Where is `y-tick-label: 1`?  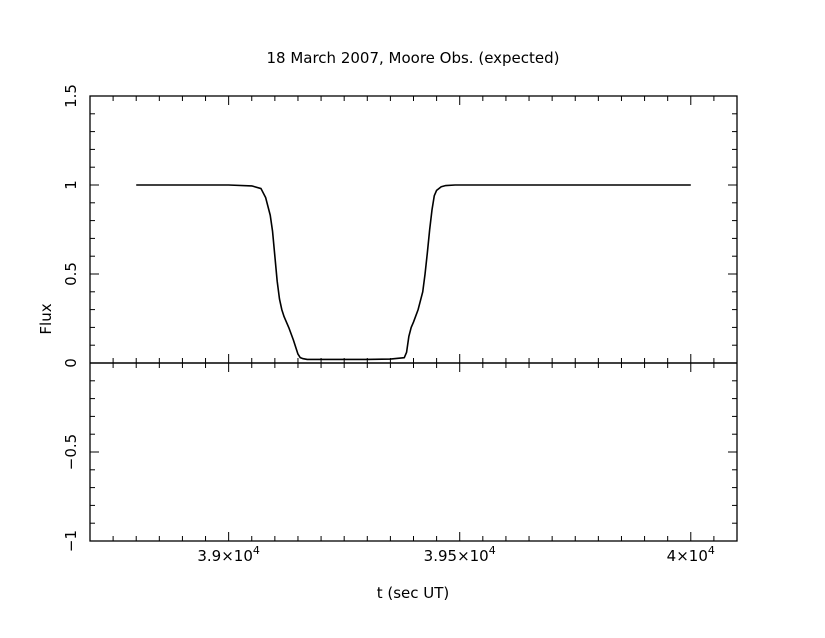 y-tick-label: 1 is located at coordinates (71, 185).